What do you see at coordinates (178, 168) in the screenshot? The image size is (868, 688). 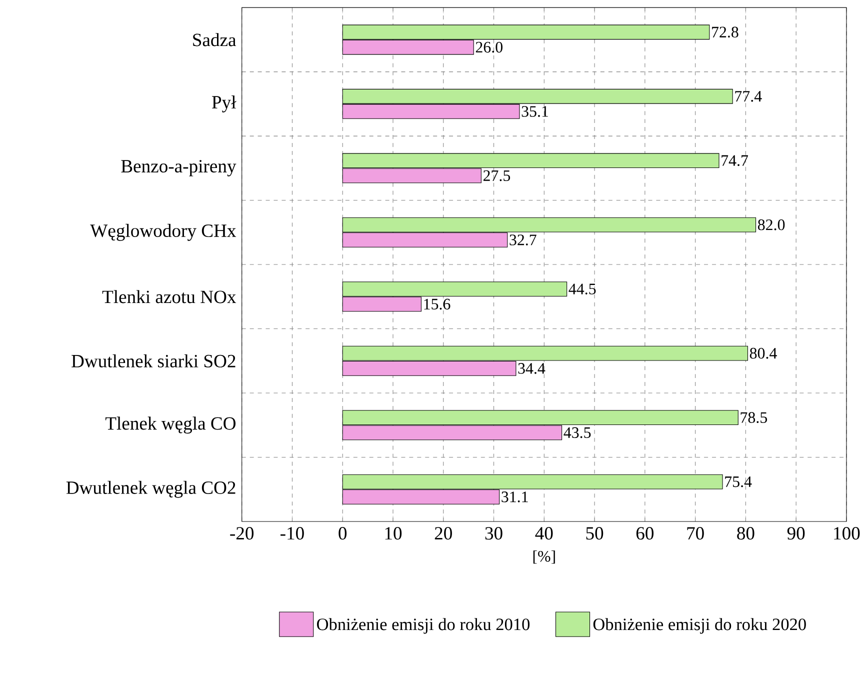 I see `y-tick-label: Benzo-a-pireny` at bounding box center [178, 168].